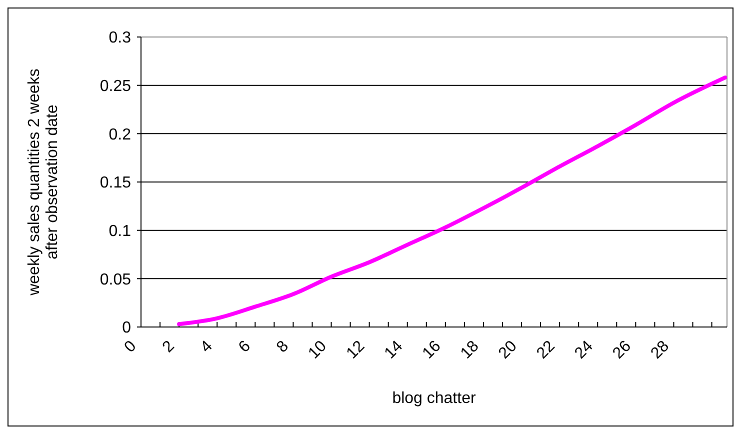 This screenshot has height=434, width=741. What do you see at coordinates (120, 231) in the screenshot?
I see `y-tick-label: 0.1` at bounding box center [120, 231].